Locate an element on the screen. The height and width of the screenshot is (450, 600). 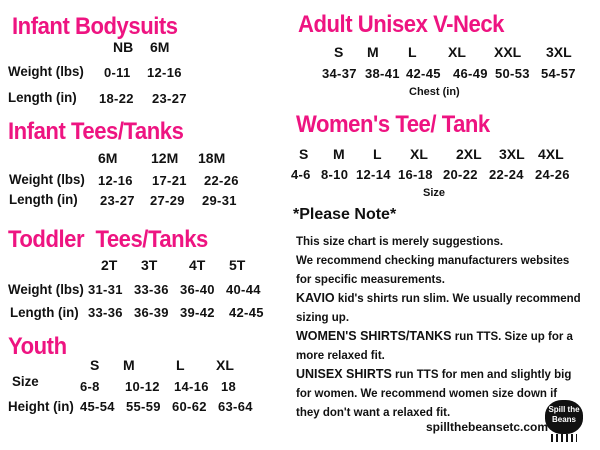
size-header: XXL is located at coordinates (508, 52).